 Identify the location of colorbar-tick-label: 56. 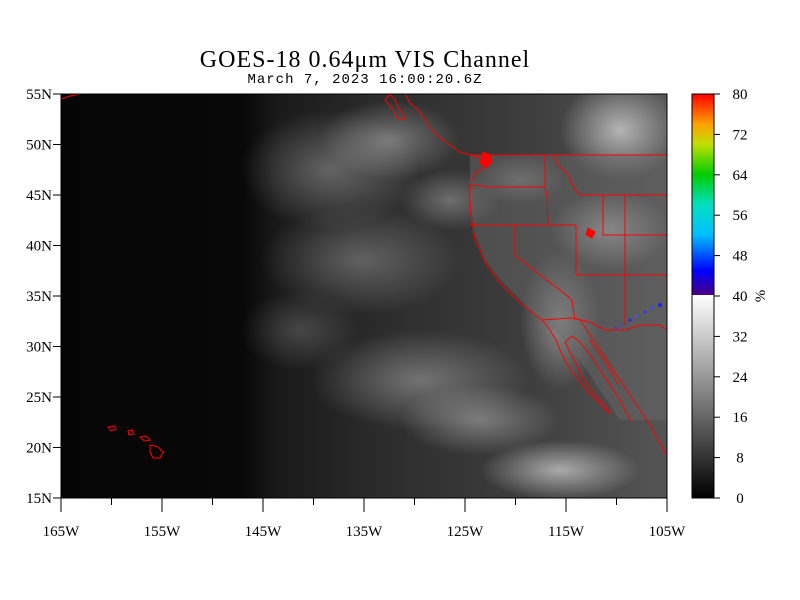
(741, 216).